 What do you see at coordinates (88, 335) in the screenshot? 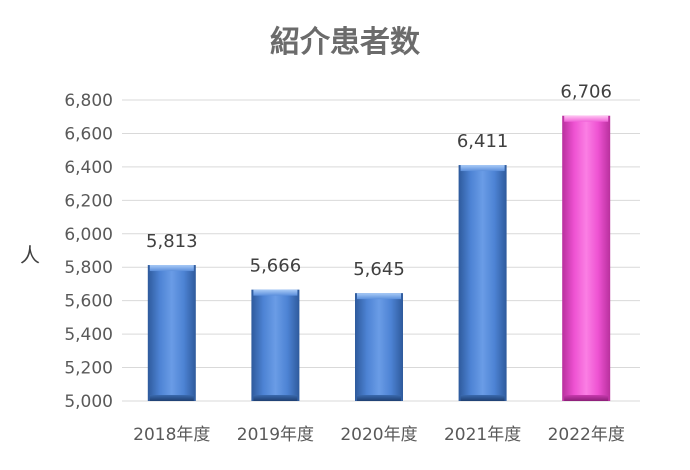
I see `y-tick-label: 5,400` at bounding box center [88, 335].